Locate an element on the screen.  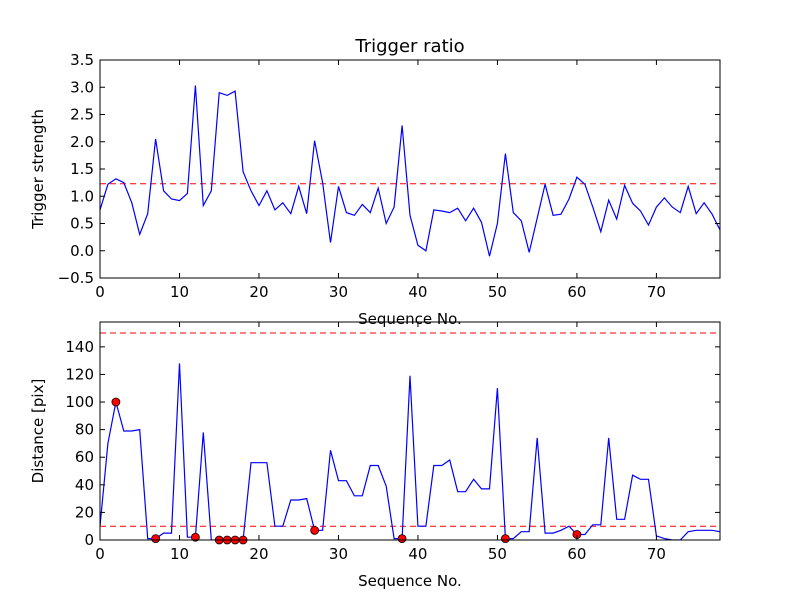
y-tick-label: 1.5 is located at coordinates (82, 169).